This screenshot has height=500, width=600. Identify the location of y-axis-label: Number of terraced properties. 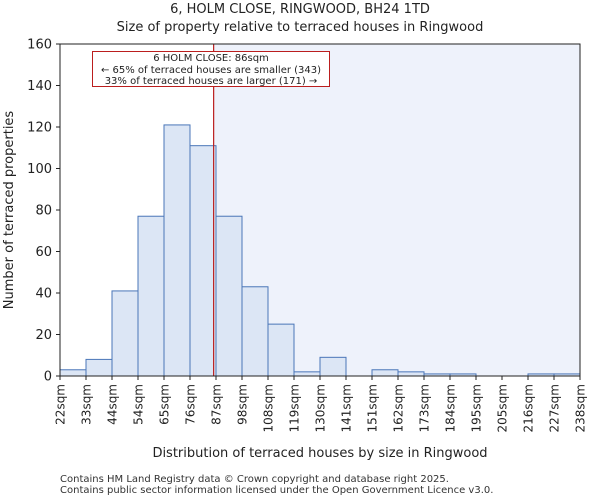
(9, 210).